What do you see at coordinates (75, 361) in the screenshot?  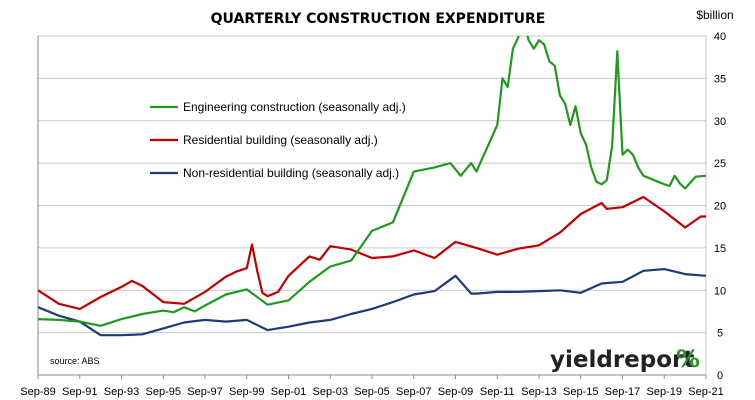 I see `source-note: source: ABS` at bounding box center [75, 361].